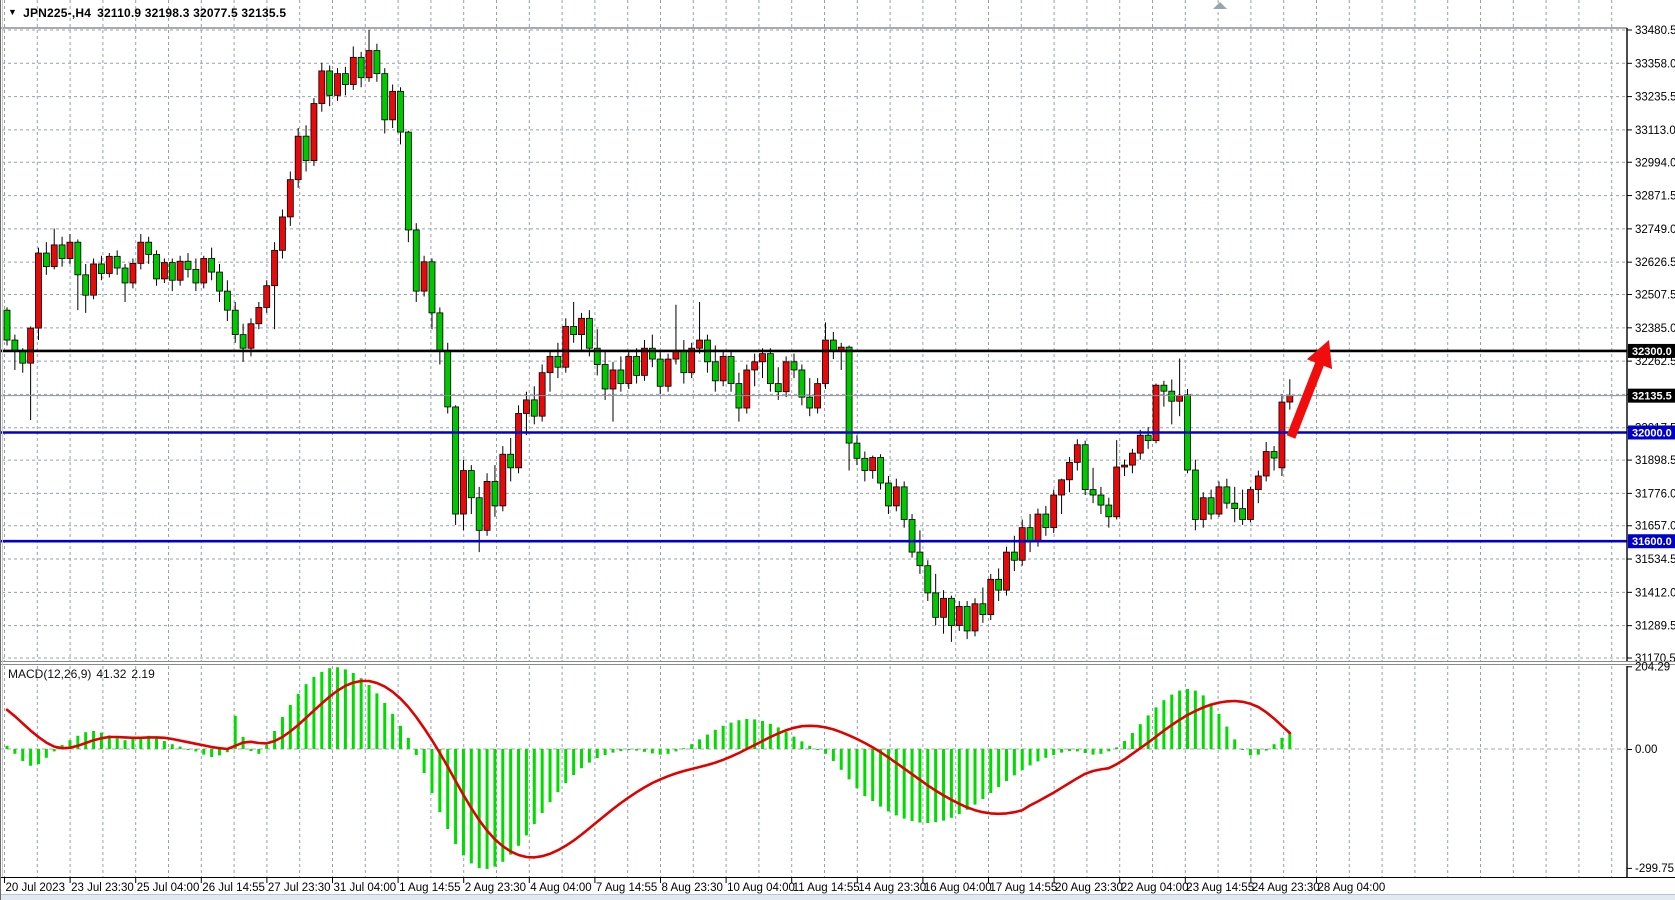 The width and height of the screenshot is (1675, 900). What do you see at coordinates (1650, 768) in the screenshot?
I see `macd-scale-axis: 204.29 0.00 -299.75` at bounding box center [1650, 768].